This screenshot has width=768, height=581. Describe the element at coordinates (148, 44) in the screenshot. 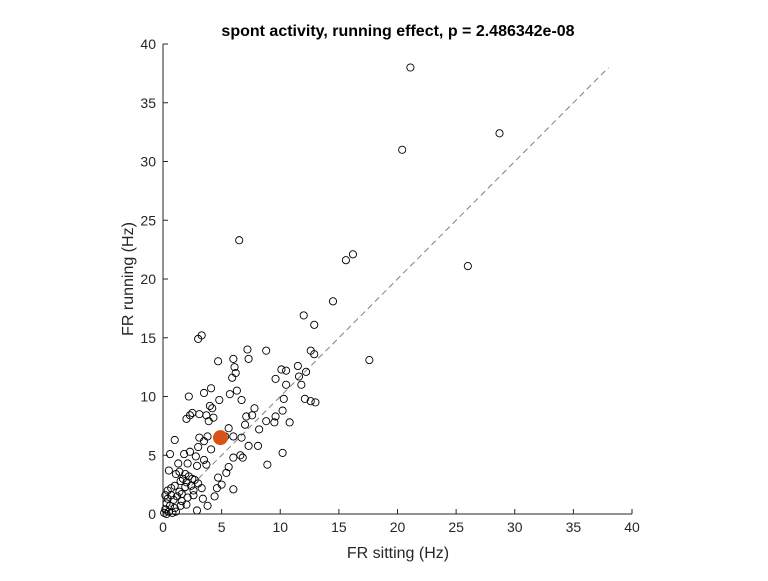

I see `y-tick-label: 40` at that location.